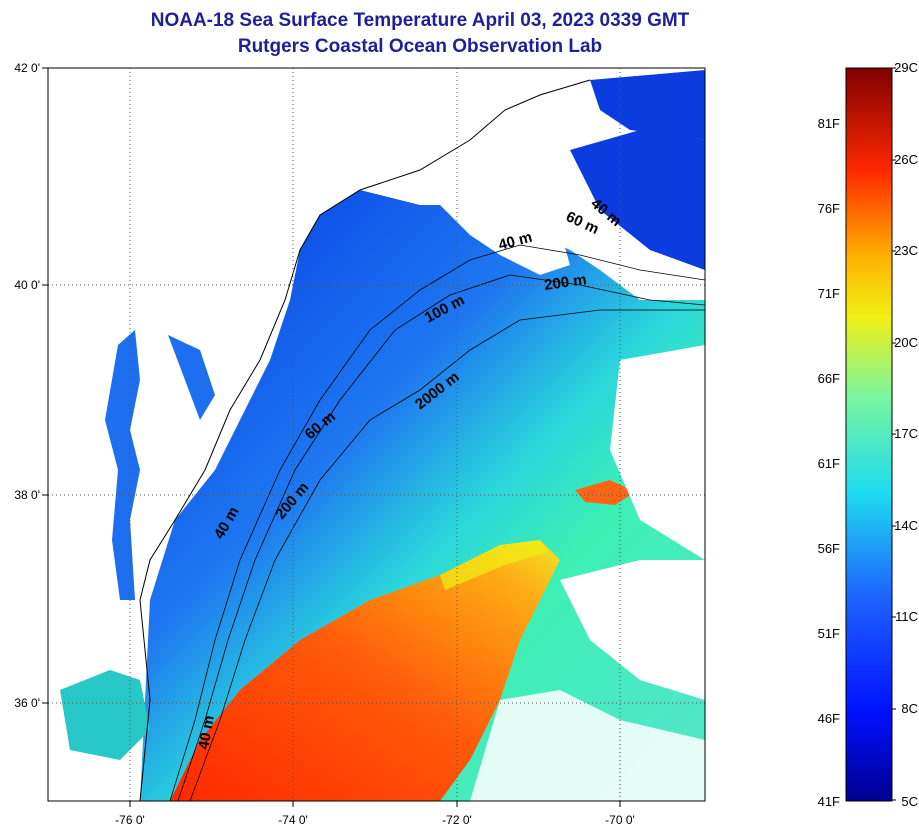 Image resolution: width=919 pixels, height=832 pixels. Describe the element at coordinates (657, 452) in the screenshot. I see `cloud-mask-east` at that location.